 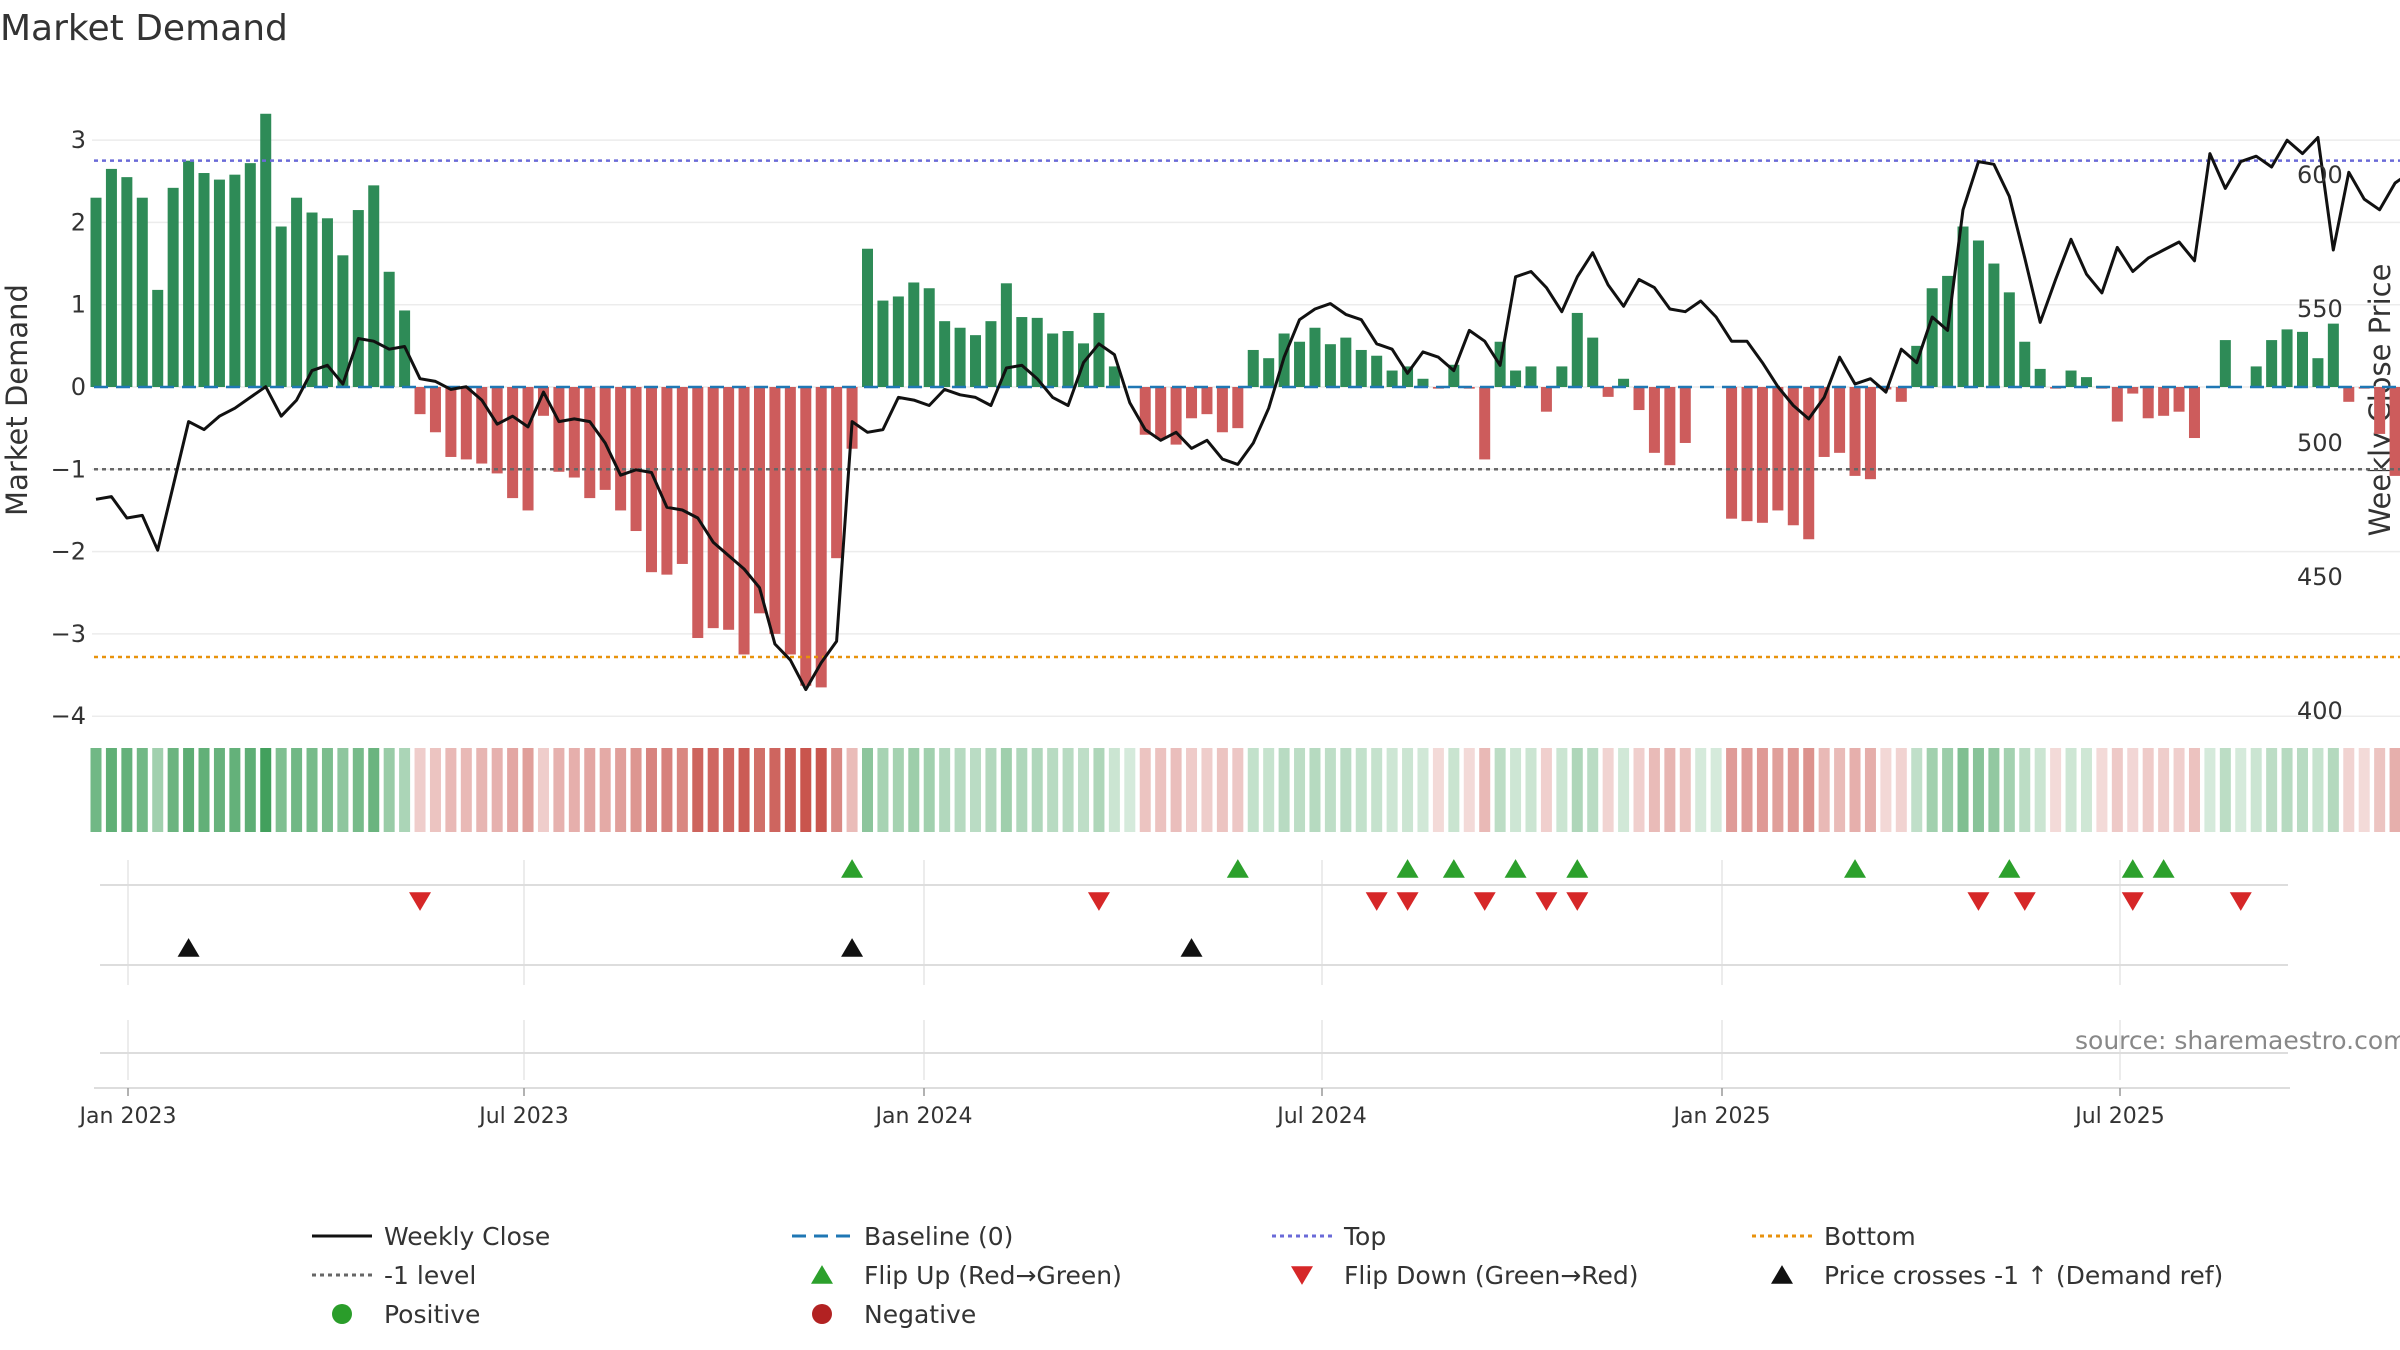 I want to click on y-tick-left: −2, so click(x=68, y=552).